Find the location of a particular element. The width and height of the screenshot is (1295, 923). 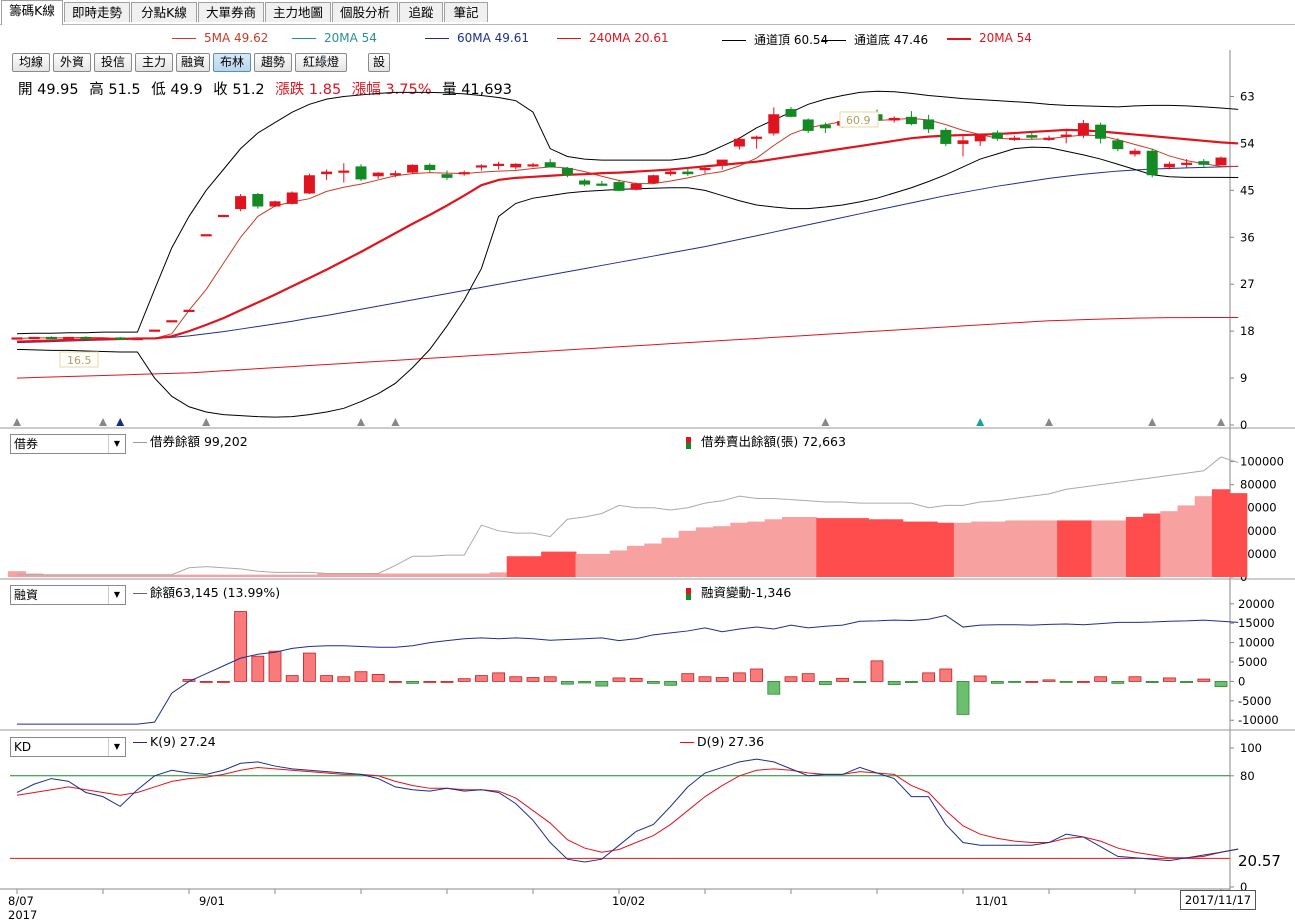

y-tick-label: 9 is located at coordinates (1243, 378).